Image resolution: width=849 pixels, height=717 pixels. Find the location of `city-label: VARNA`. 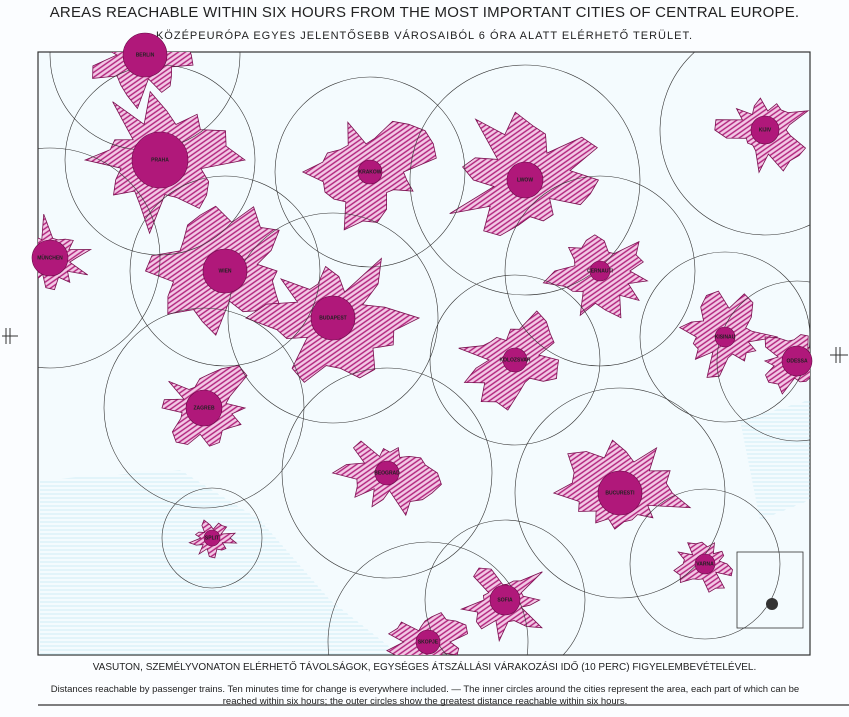

city-label: VARNA is located at coordinates (705, 564).